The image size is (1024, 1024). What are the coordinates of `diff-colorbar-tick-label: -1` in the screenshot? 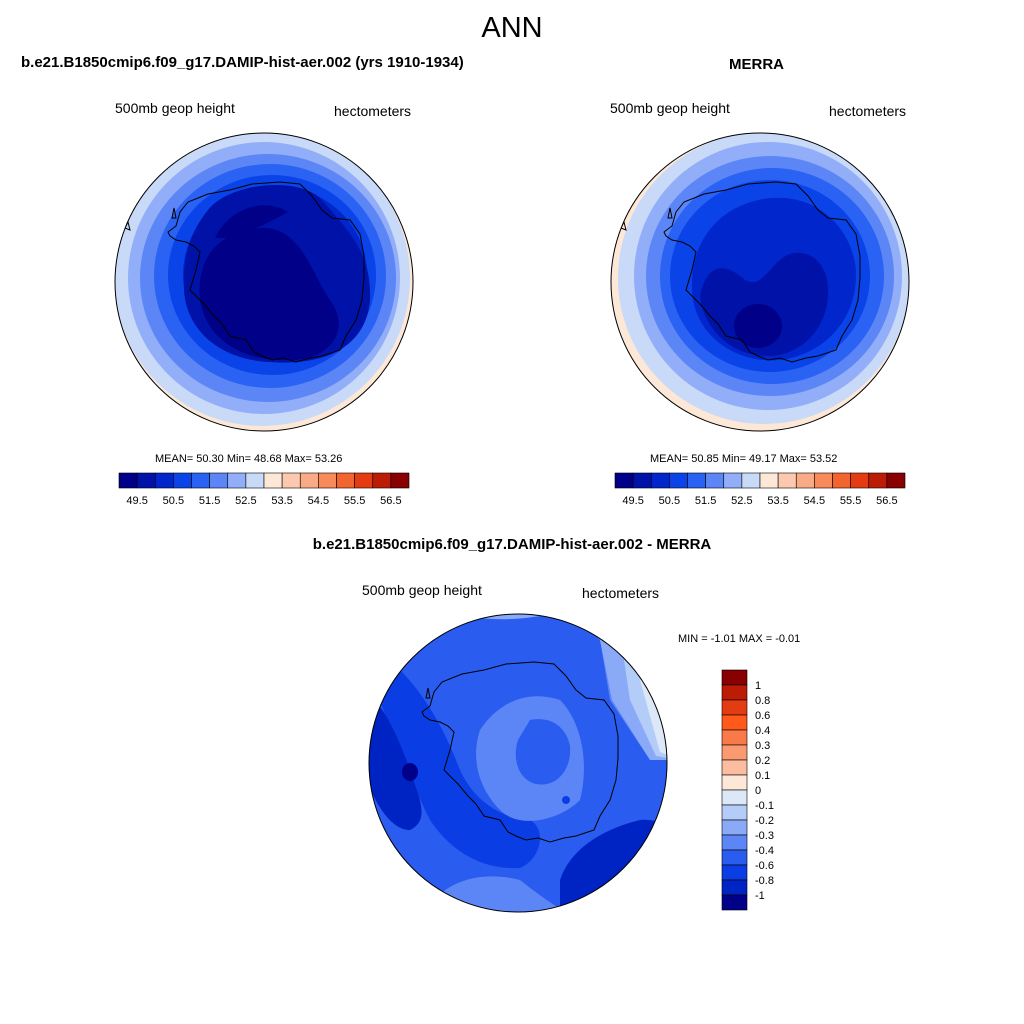 It's located at (760, 896).